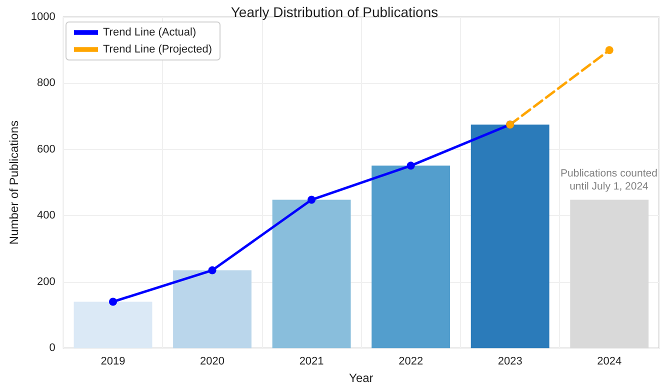  Describe the element at coordinates (334, 12) in the screenshot. I see `chart-title: Yearly Distribution of Publications` at that location.